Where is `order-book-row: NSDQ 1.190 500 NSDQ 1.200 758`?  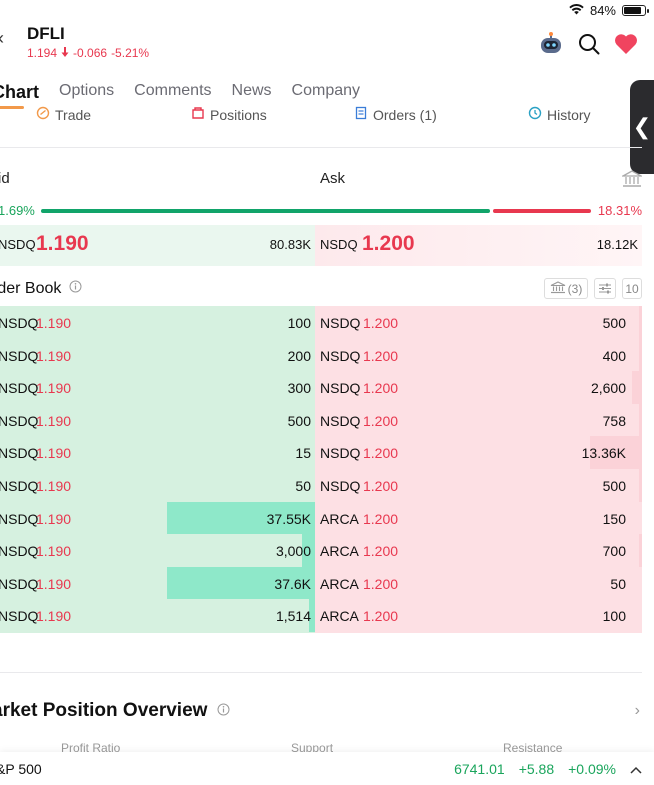 order-book-row: NSDQ 1.190 500 NSDQ 1.200 758 is located at coordinates (321, 420).